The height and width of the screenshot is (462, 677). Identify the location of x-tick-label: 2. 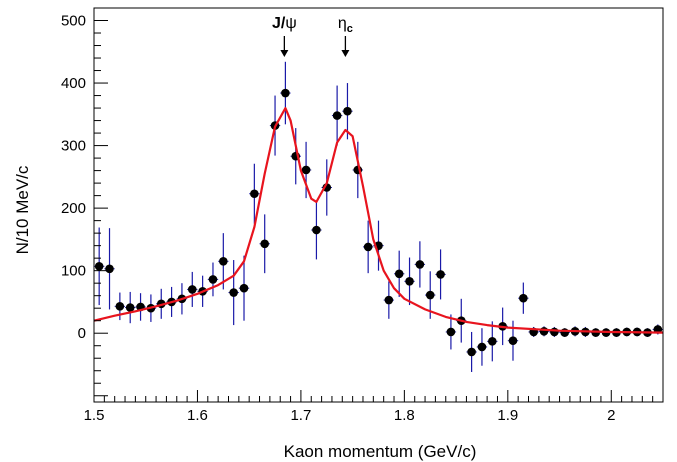
(611, 415).